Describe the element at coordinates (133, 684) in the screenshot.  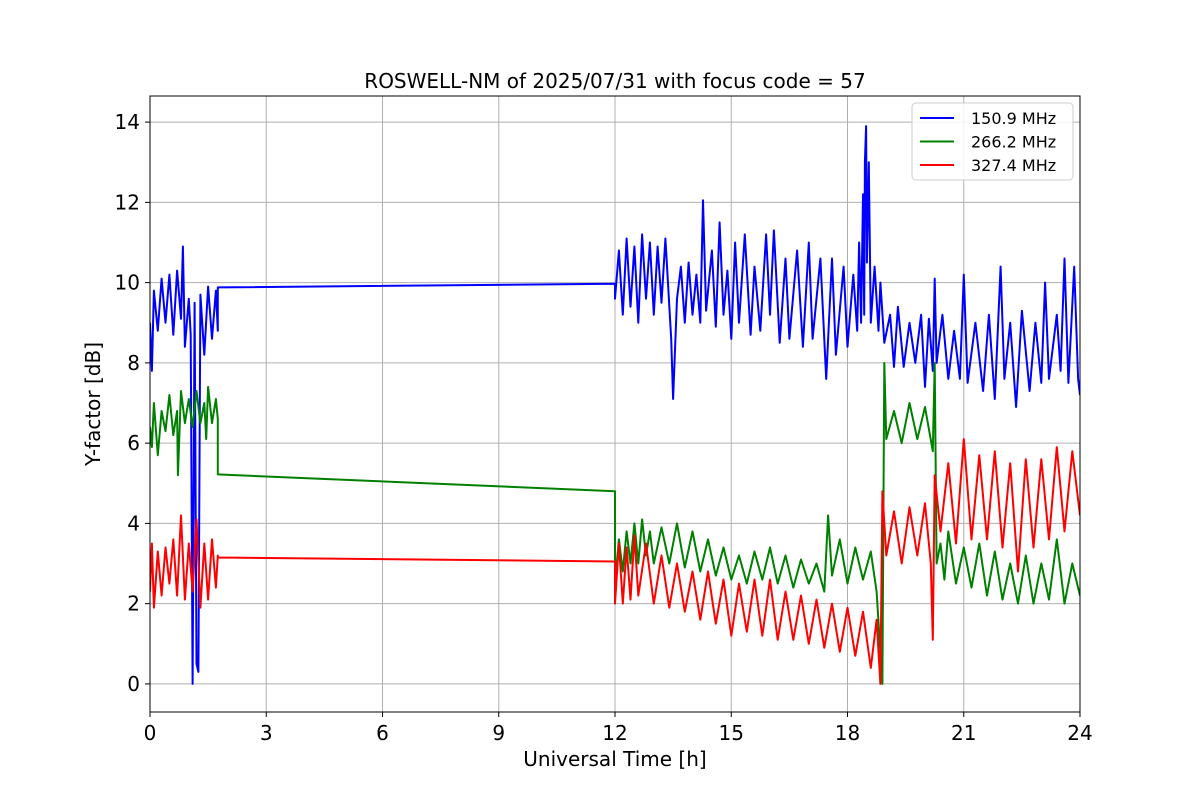
I see `y-tick-label: 0` at that location.